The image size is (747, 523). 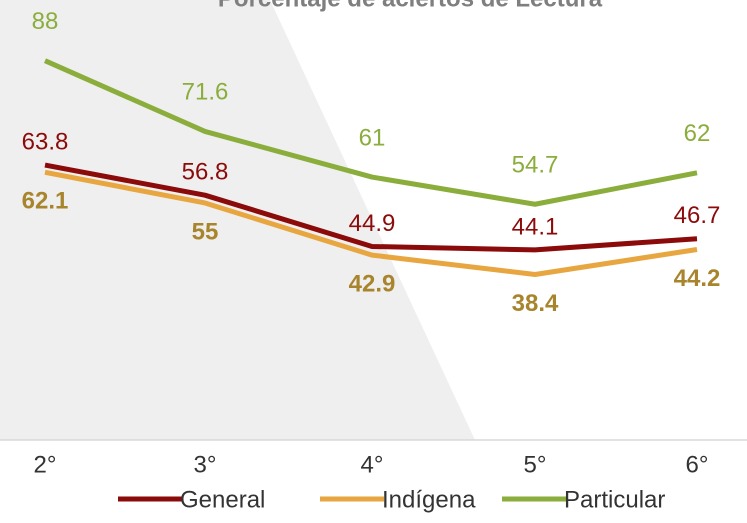 What do you see at coordinates (535, 303) in the screenshot?
I see `data-label: 38.4` at bounding box center [535, 303].